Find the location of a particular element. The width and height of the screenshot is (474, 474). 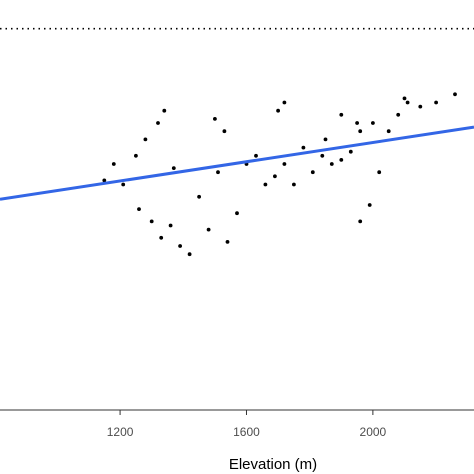

x-tick-label: 1600 is located at coordinates (246, 432).